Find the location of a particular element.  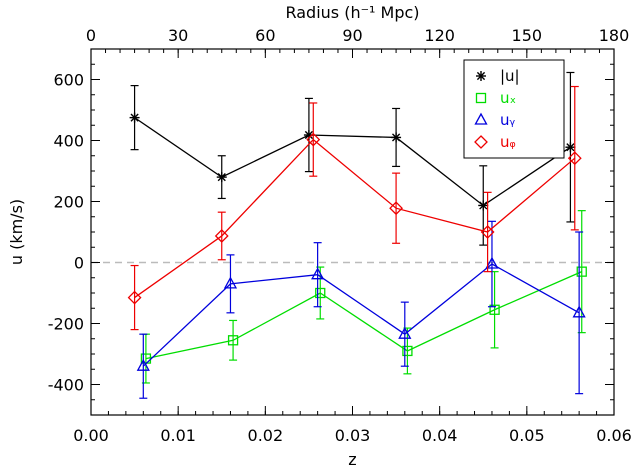

top-tick-label: 0 is located at coordinates (91, 35).